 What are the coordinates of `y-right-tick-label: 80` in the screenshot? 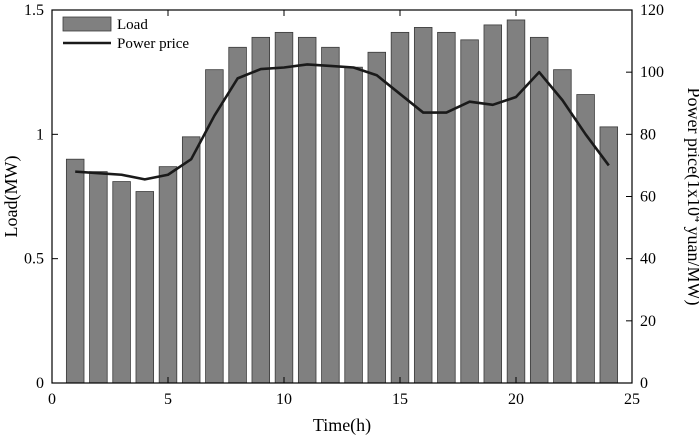 It's located at (648, 134).